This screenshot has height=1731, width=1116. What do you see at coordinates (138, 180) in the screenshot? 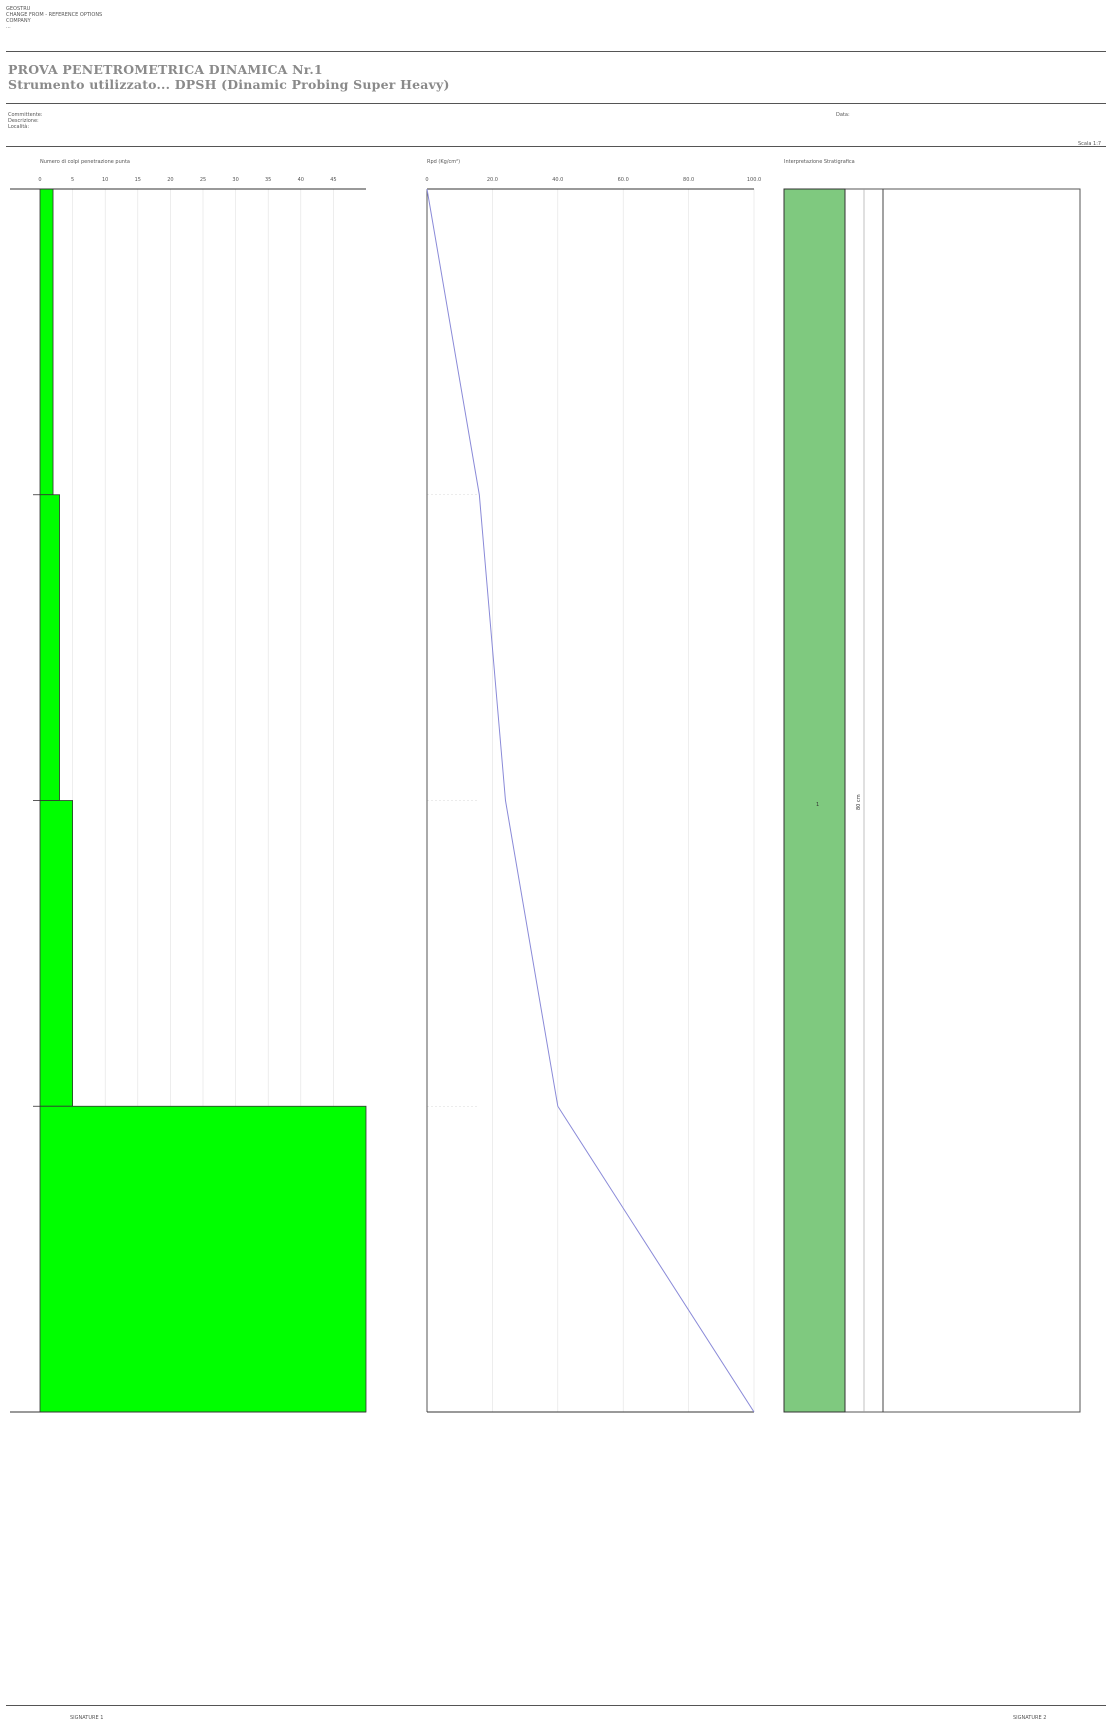
I see `chart1-tick-label: 15` at bounding box center [138, 180].